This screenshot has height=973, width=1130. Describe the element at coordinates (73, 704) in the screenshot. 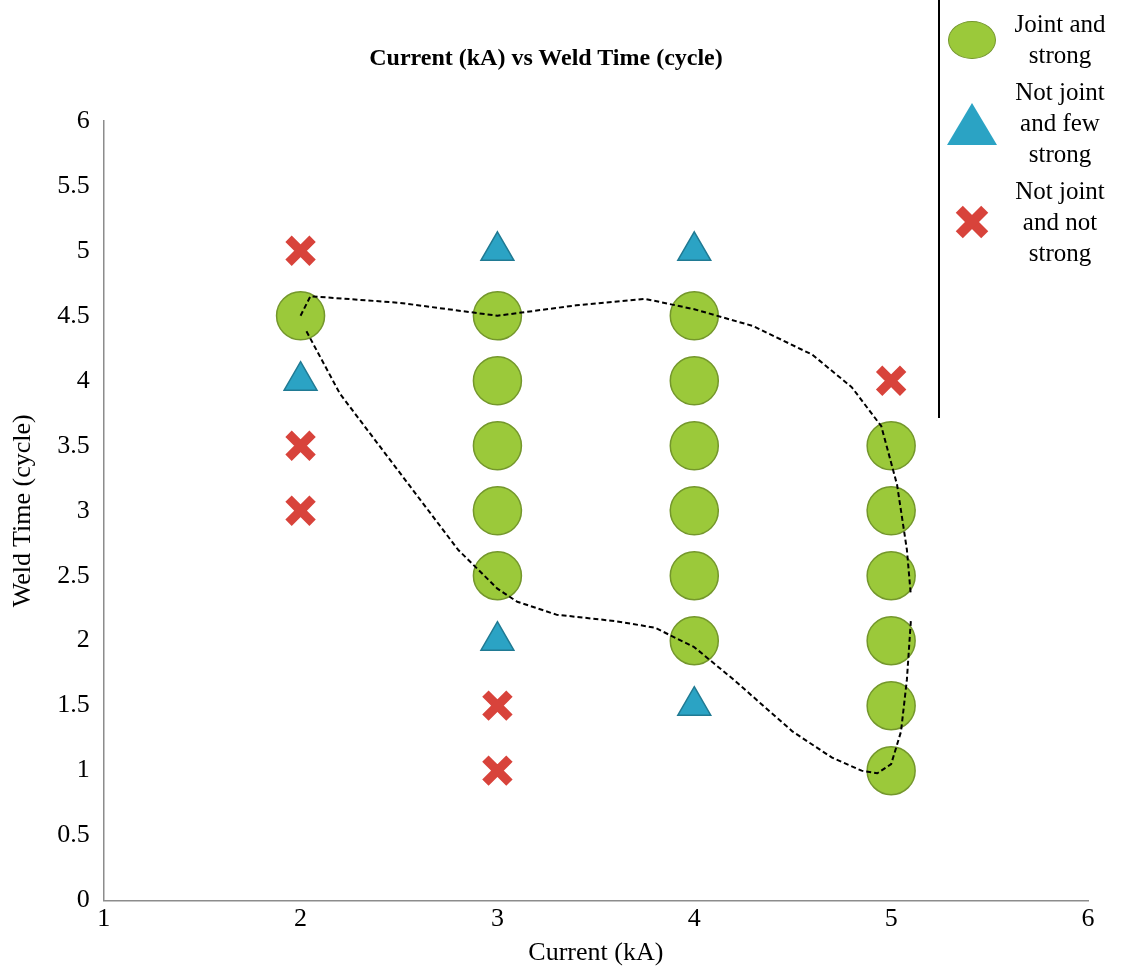

I see `y-tick-label: 1.5` at that location.